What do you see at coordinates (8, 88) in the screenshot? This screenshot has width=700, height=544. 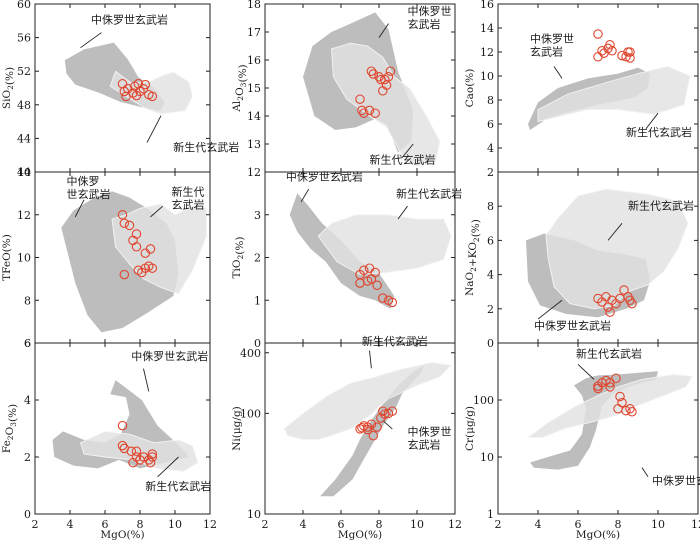 I see `y-axis-title: SiO2(%)` at bounding box center [8, 88].